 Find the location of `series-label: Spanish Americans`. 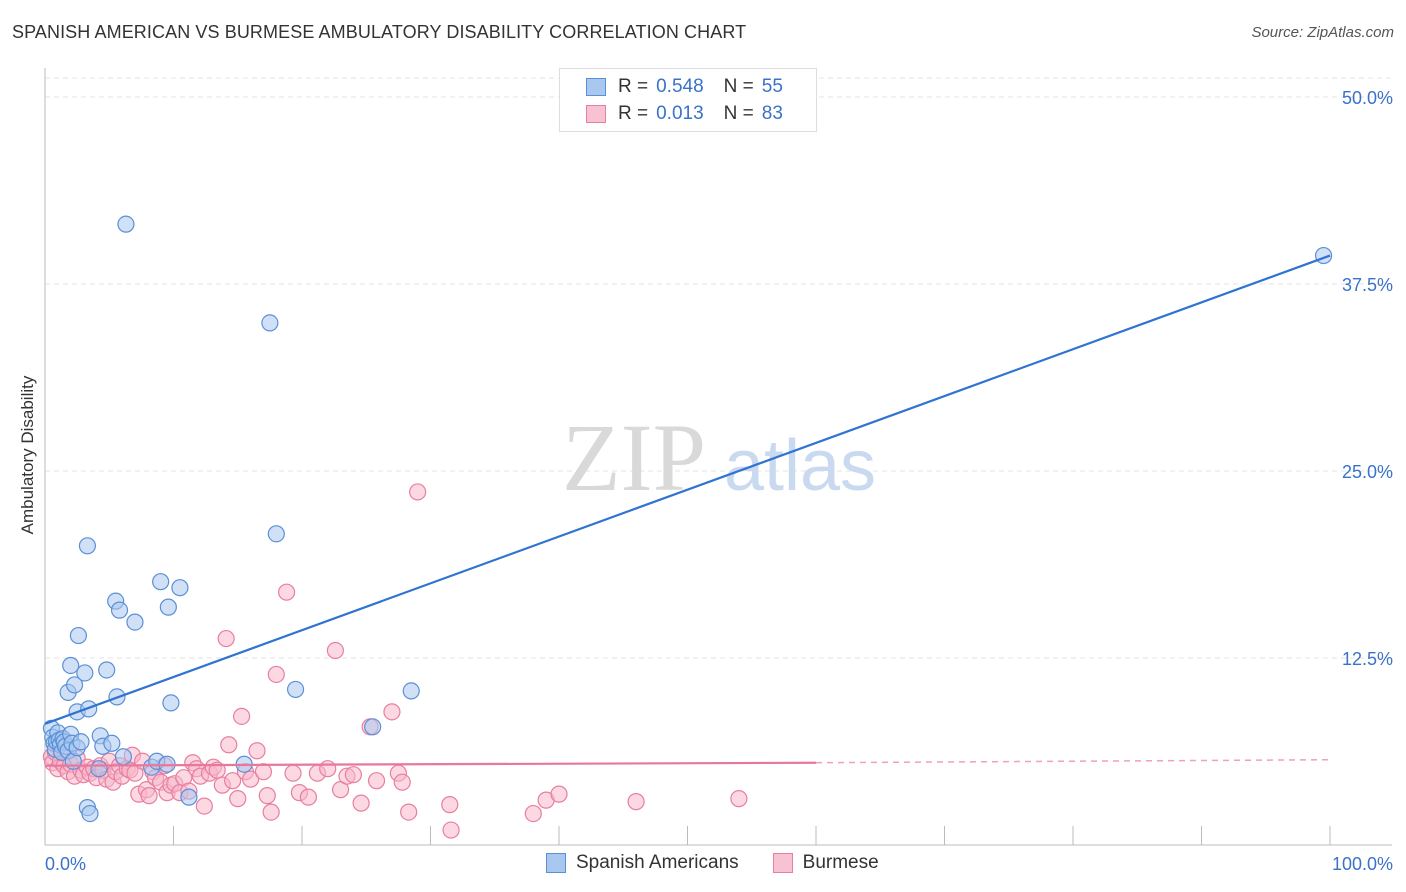

series-label: Spanish Americans is located at coordinates (657, 862).